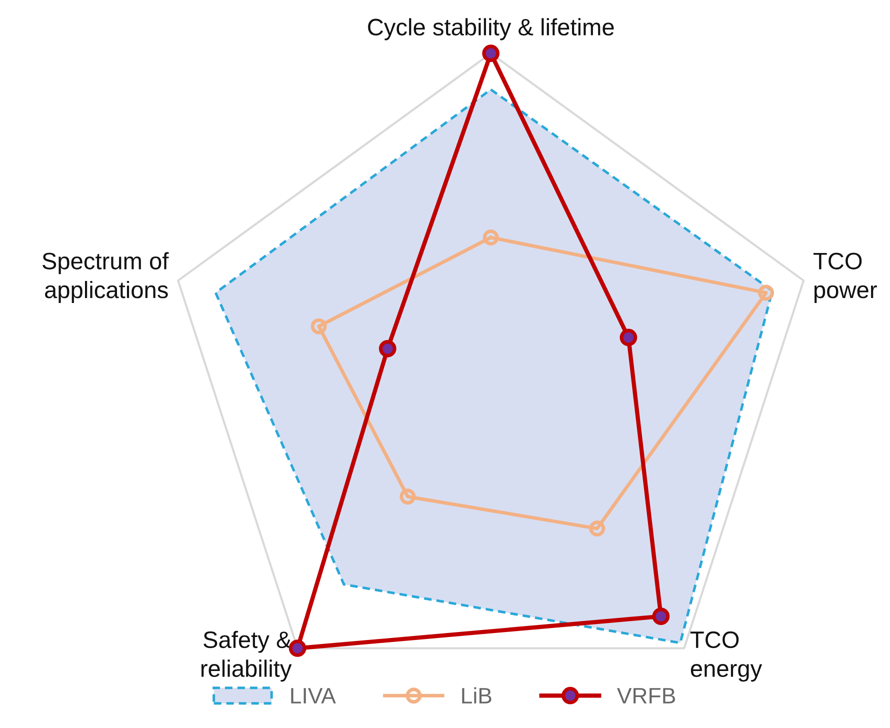 The width and height of the screenshot is (890, 728). I want to click on legend-label: LIVA, so click(313, 696).